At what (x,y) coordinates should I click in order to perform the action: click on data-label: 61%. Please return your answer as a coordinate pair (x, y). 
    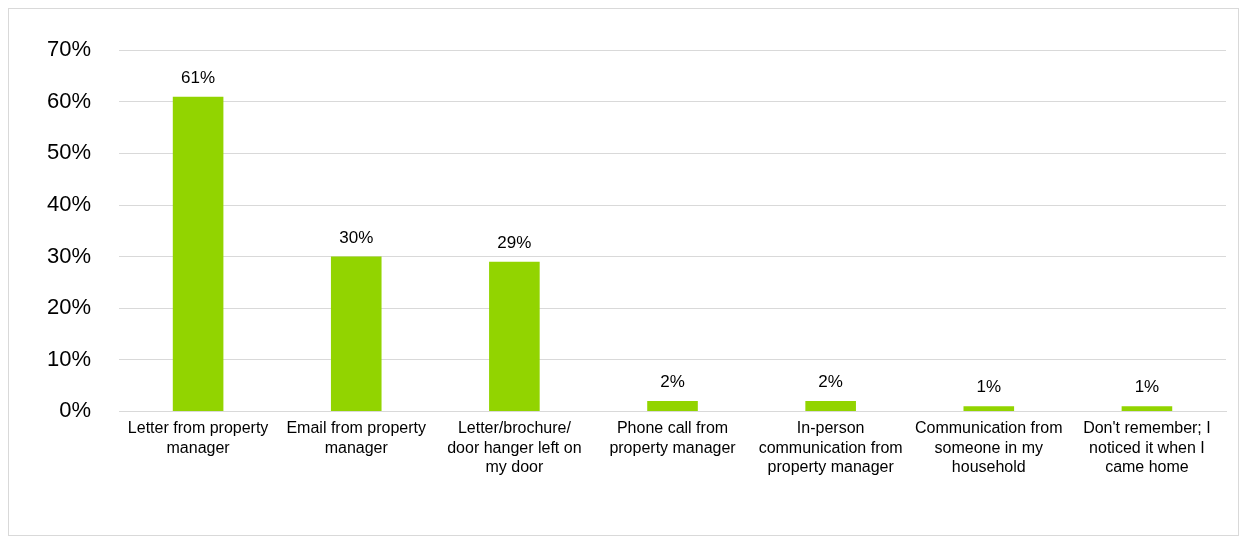
    Looking at the image, I should click on (198, 77).